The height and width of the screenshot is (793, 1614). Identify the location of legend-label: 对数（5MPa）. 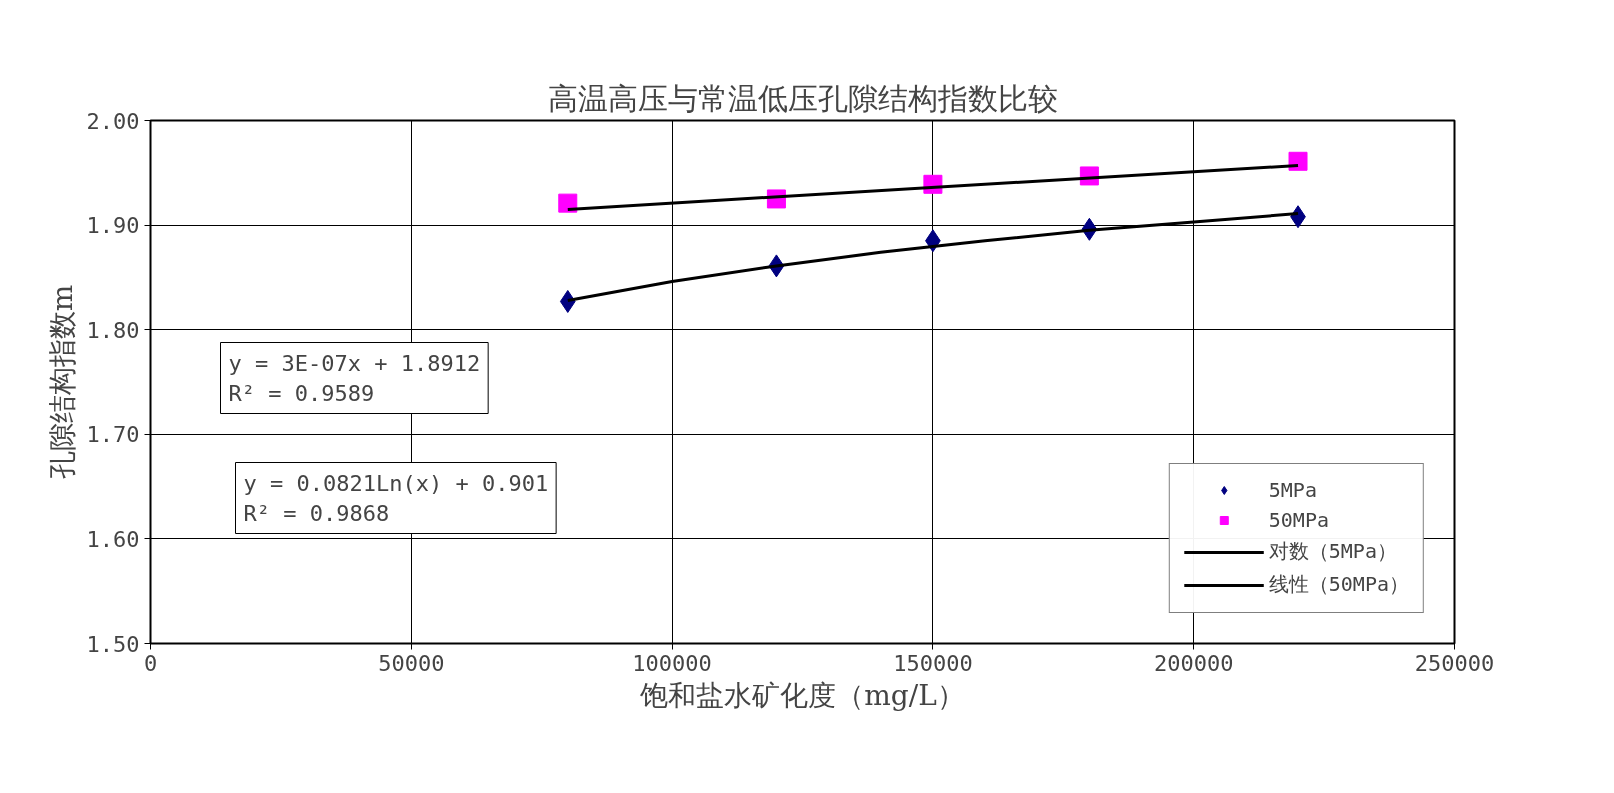
(1332, 551).